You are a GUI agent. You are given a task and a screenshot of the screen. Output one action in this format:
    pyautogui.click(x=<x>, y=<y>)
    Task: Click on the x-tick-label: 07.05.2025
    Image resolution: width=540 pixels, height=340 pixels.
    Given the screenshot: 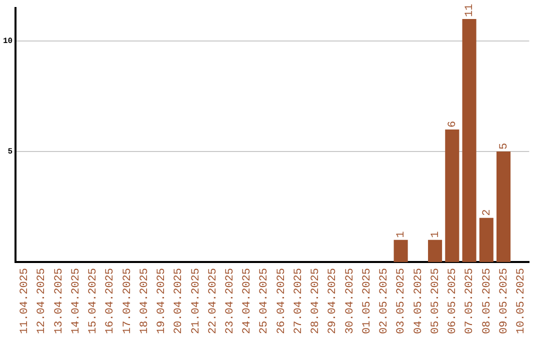 What is the action you would take?
    pyautogui.click(x=470, y=301)
    